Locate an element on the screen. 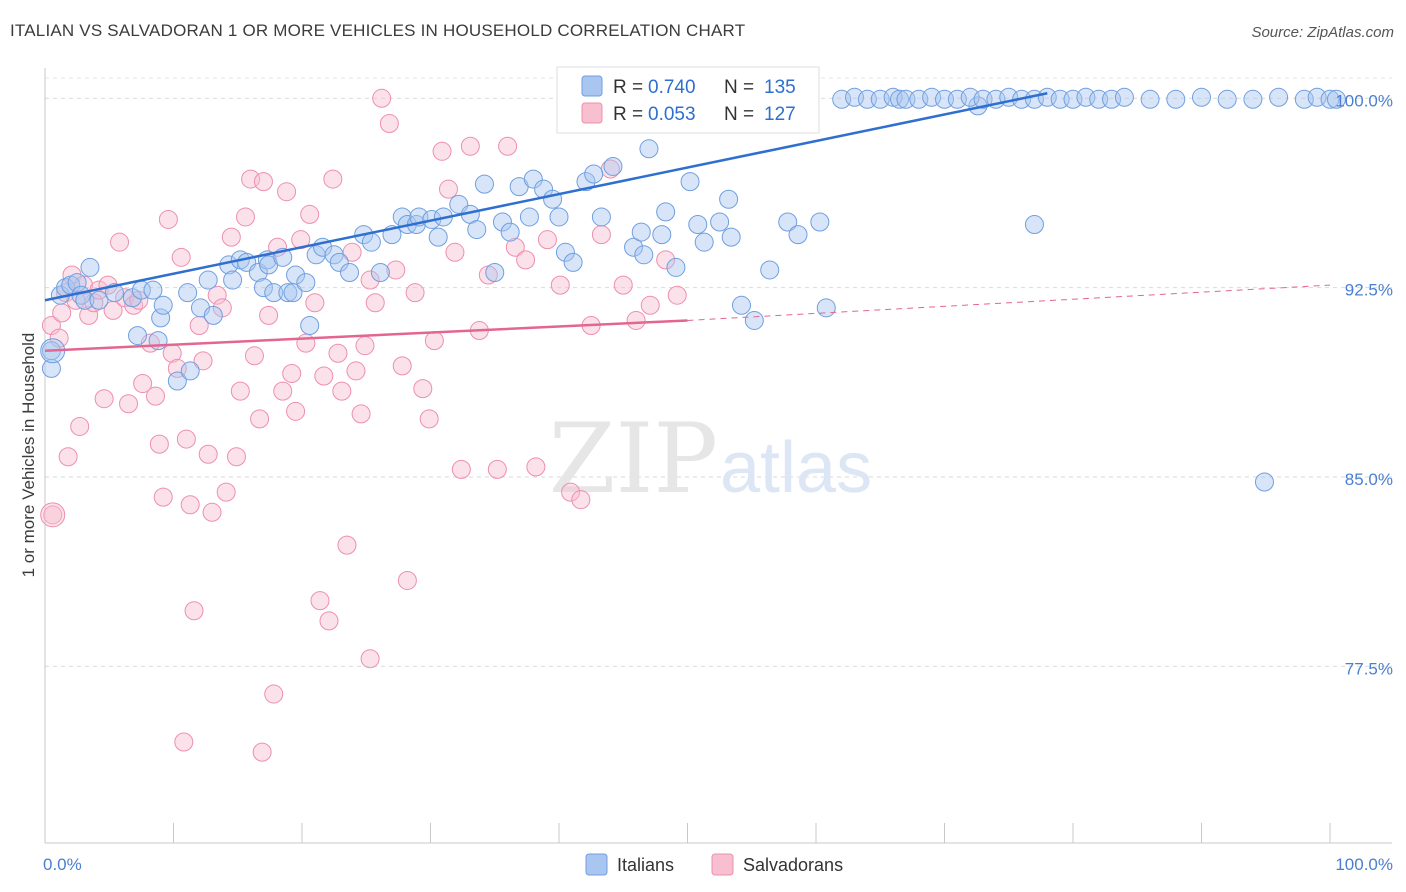 The width and height of the screenshot is (1406, 892). salvadorans-n-value: 127 is located at coordinates (780, 114).